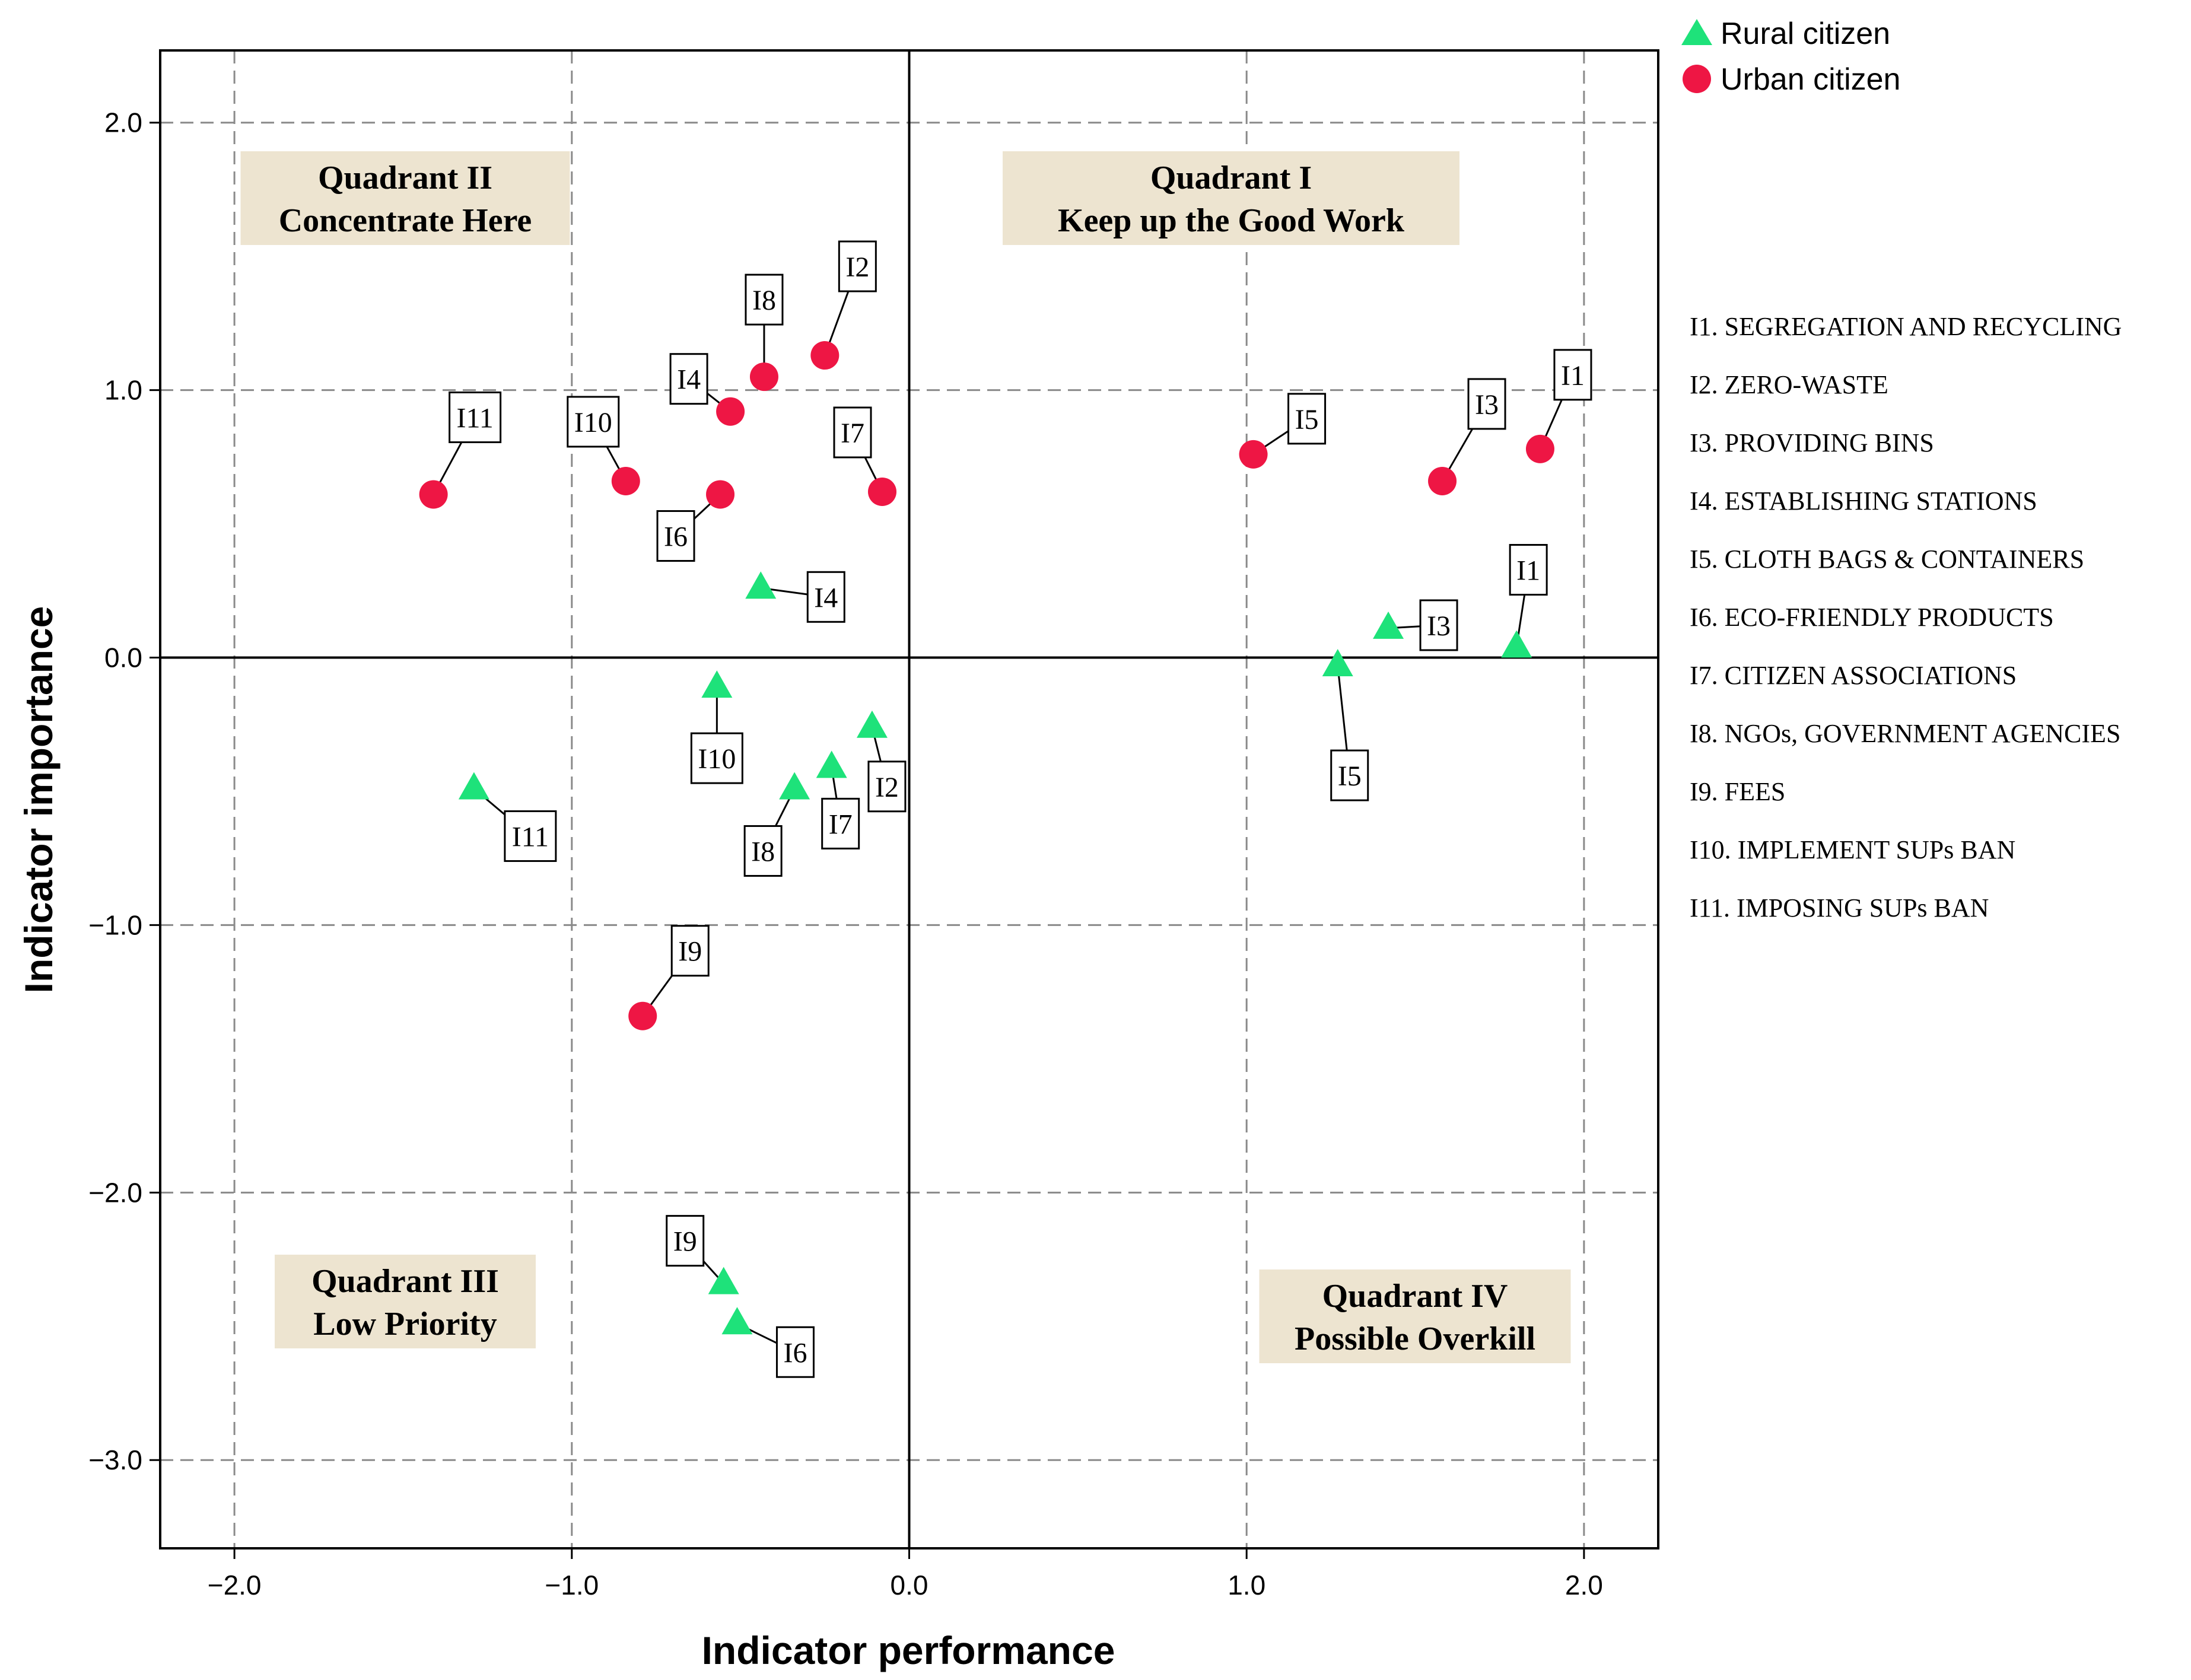 This screenshot has width=2191, height=1680. Describe the element at coordinates (717, 684) in the screenshot. I see `rural-point-i10` at that location.